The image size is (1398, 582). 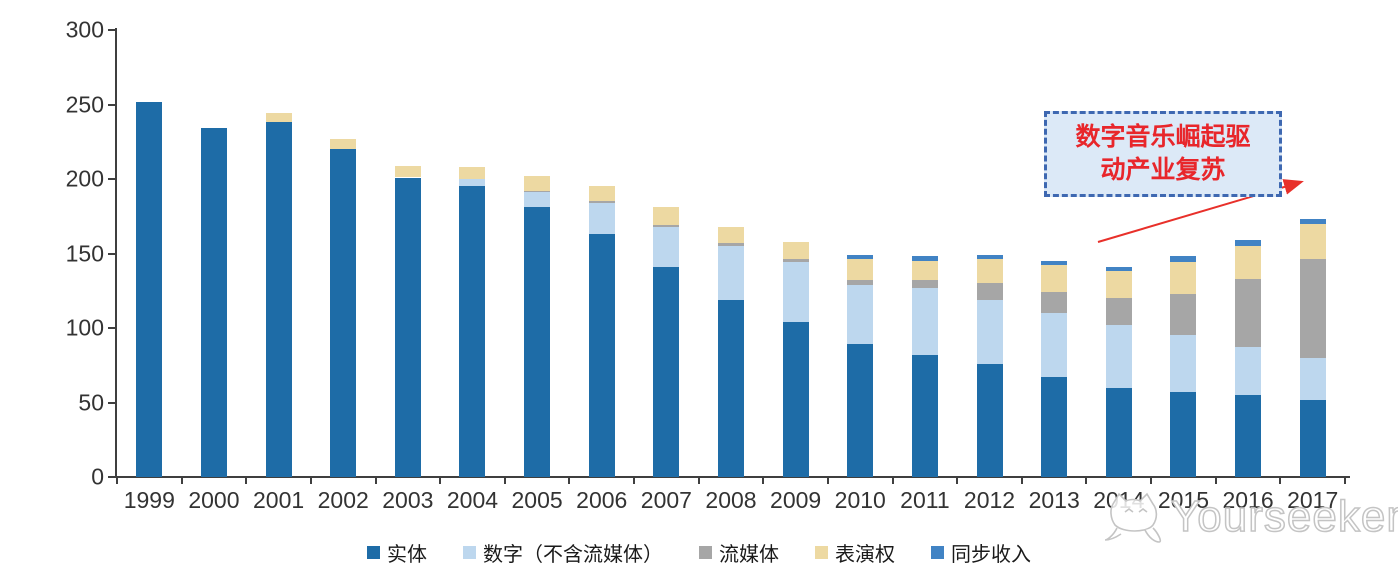 What do you see at coordinates (601, 218) in the screenshot?
I see `bar-segment-2006-digital-excl-streaming` at bounding box center [601, 218].